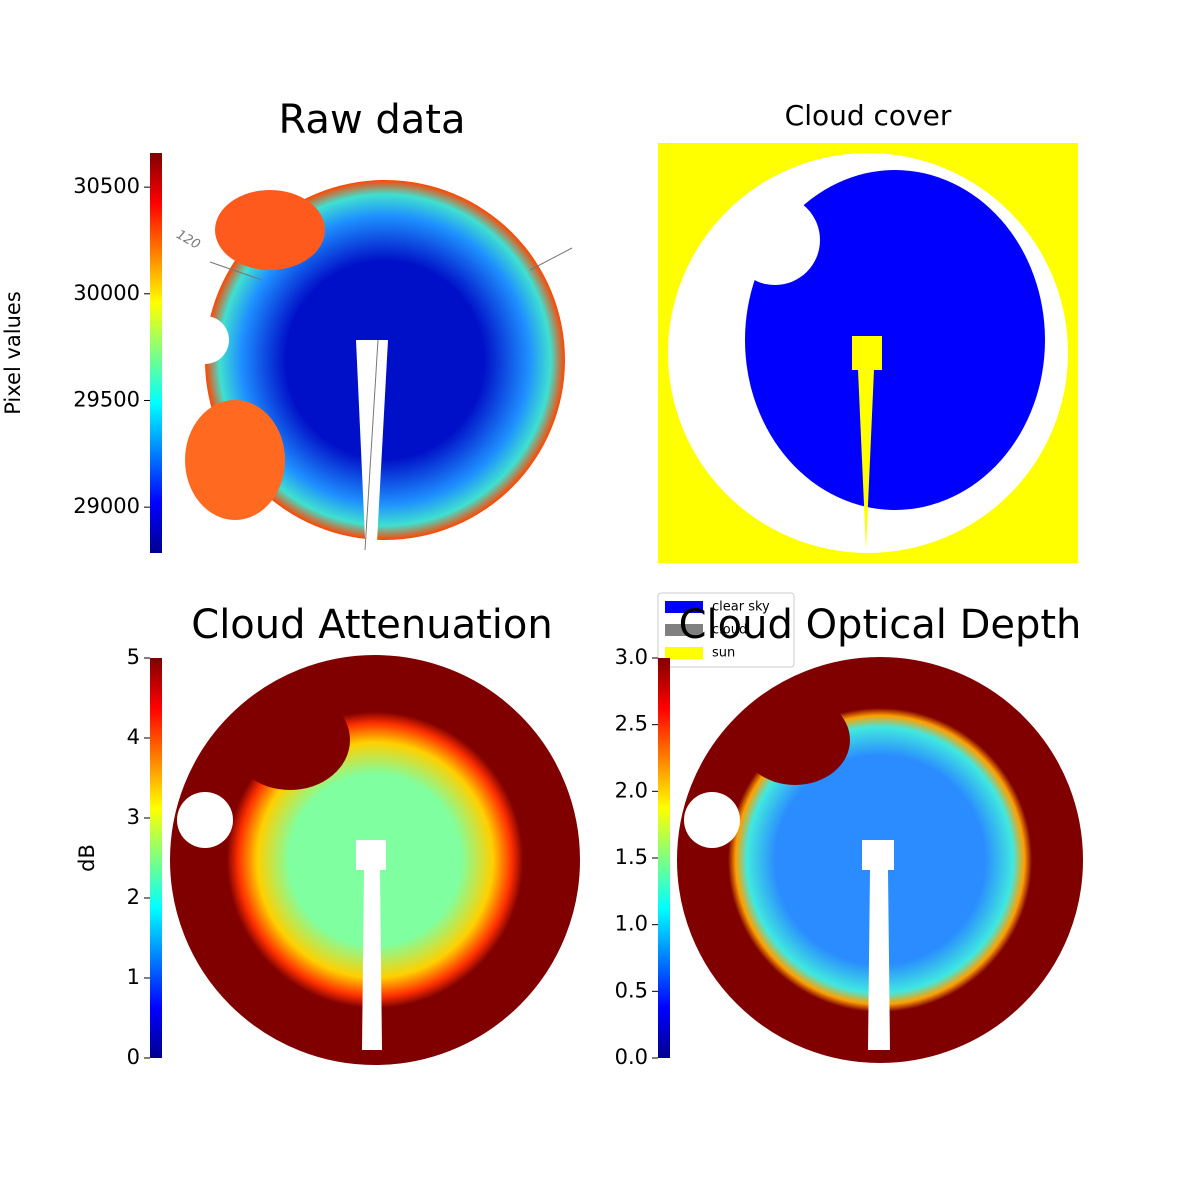  What do you see at coordinates (106, 293) in the screenshot?
I see `colorbar-tick-label: 30000` at bounding box center [106, 293].